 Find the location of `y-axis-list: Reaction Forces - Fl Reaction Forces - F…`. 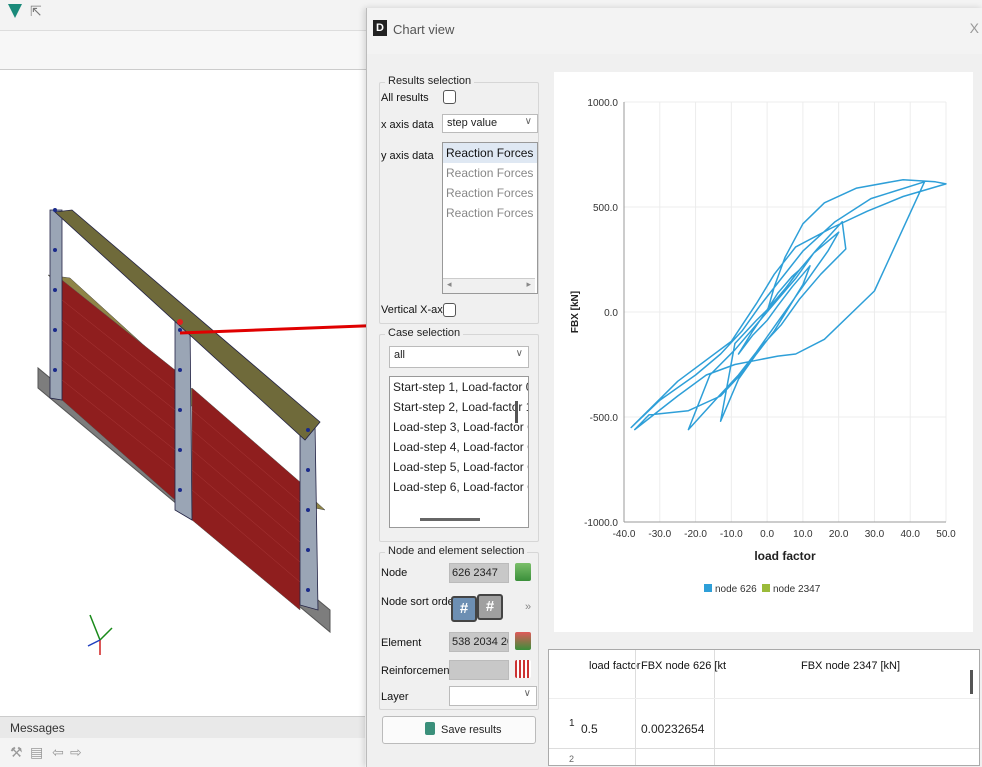

y-axis-list: Reaction Forces - Fl Reaction Forces - F… is located at coordinates (490, 218).